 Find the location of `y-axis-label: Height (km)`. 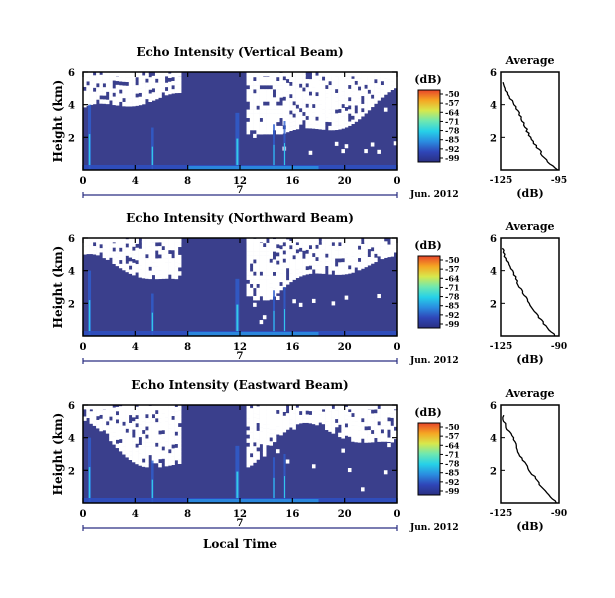

y-axis-label: Height (km) is located at coordinates (58, 454).